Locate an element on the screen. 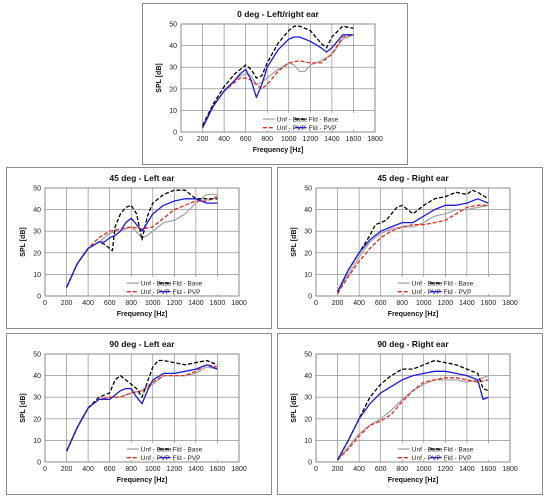  x-tick-label: 800 is located at coordinates (402, 469).